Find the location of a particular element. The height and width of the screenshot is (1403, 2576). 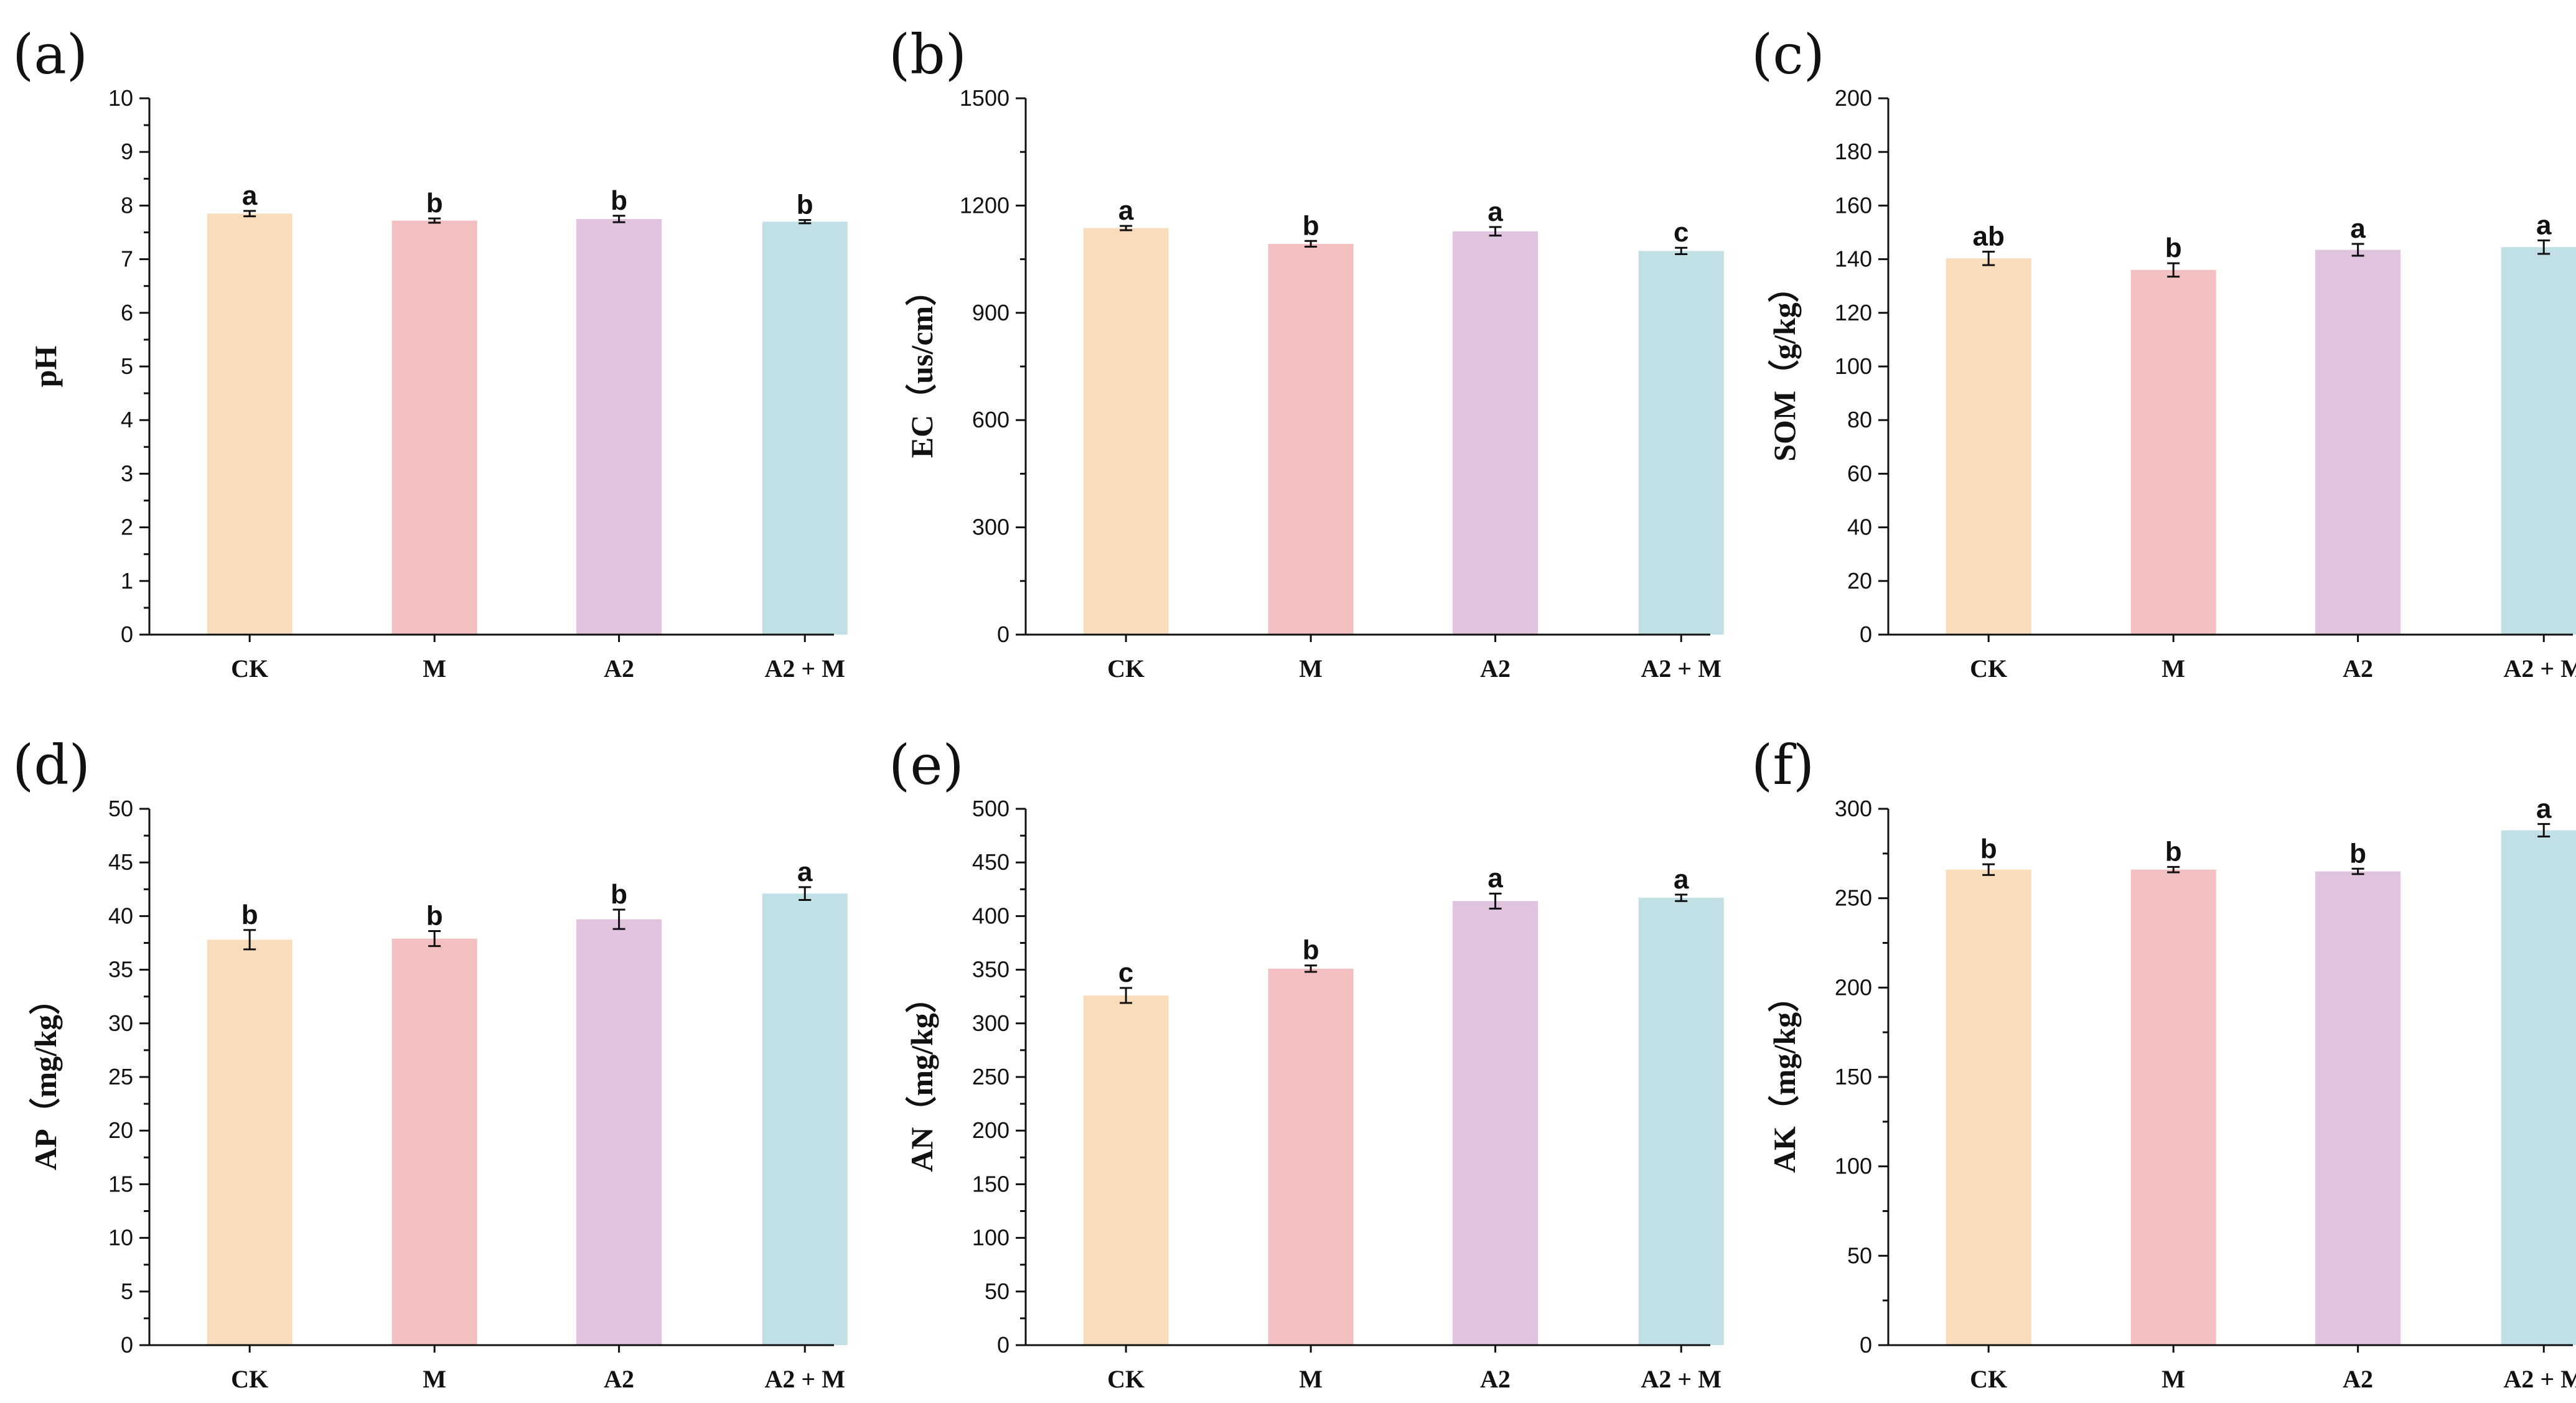

y-tick-label: 15 is located at coordinates (120, 1183).